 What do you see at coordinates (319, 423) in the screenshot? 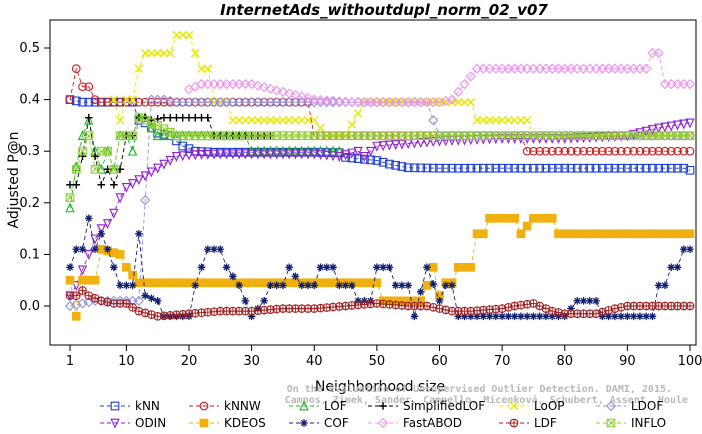
I see `legend-item-cof: COF` at bounding box center [319, 423].